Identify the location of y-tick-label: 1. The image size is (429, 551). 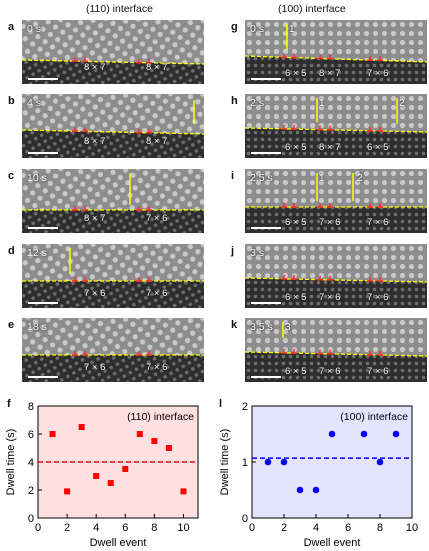
(245, 463).